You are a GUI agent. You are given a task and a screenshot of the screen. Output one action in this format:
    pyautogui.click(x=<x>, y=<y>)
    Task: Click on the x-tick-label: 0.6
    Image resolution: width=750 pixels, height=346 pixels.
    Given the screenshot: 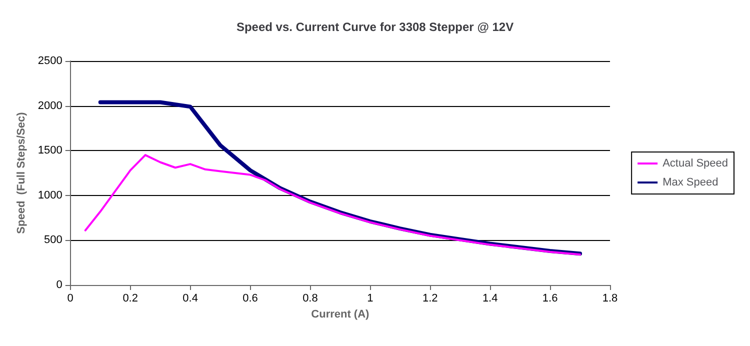 What is the action you would take?
    pyautogui.click(x=250, y=298)
    